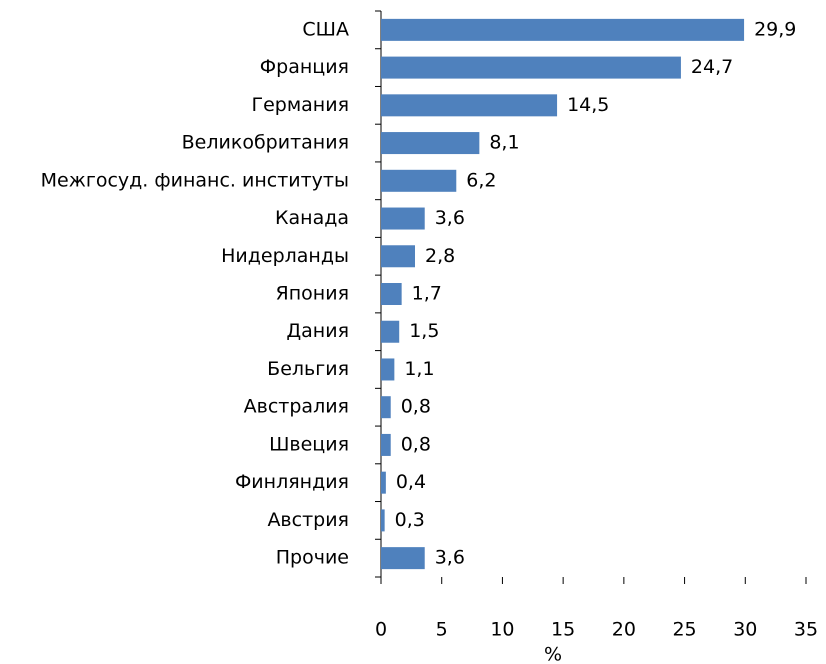 Image resolution: width=826 pixels, height=664 pixels. What do you see at coordinates (381, 630) in the screenshot?
I see `x-tick-label: 0` at bounding box center [381, 630].